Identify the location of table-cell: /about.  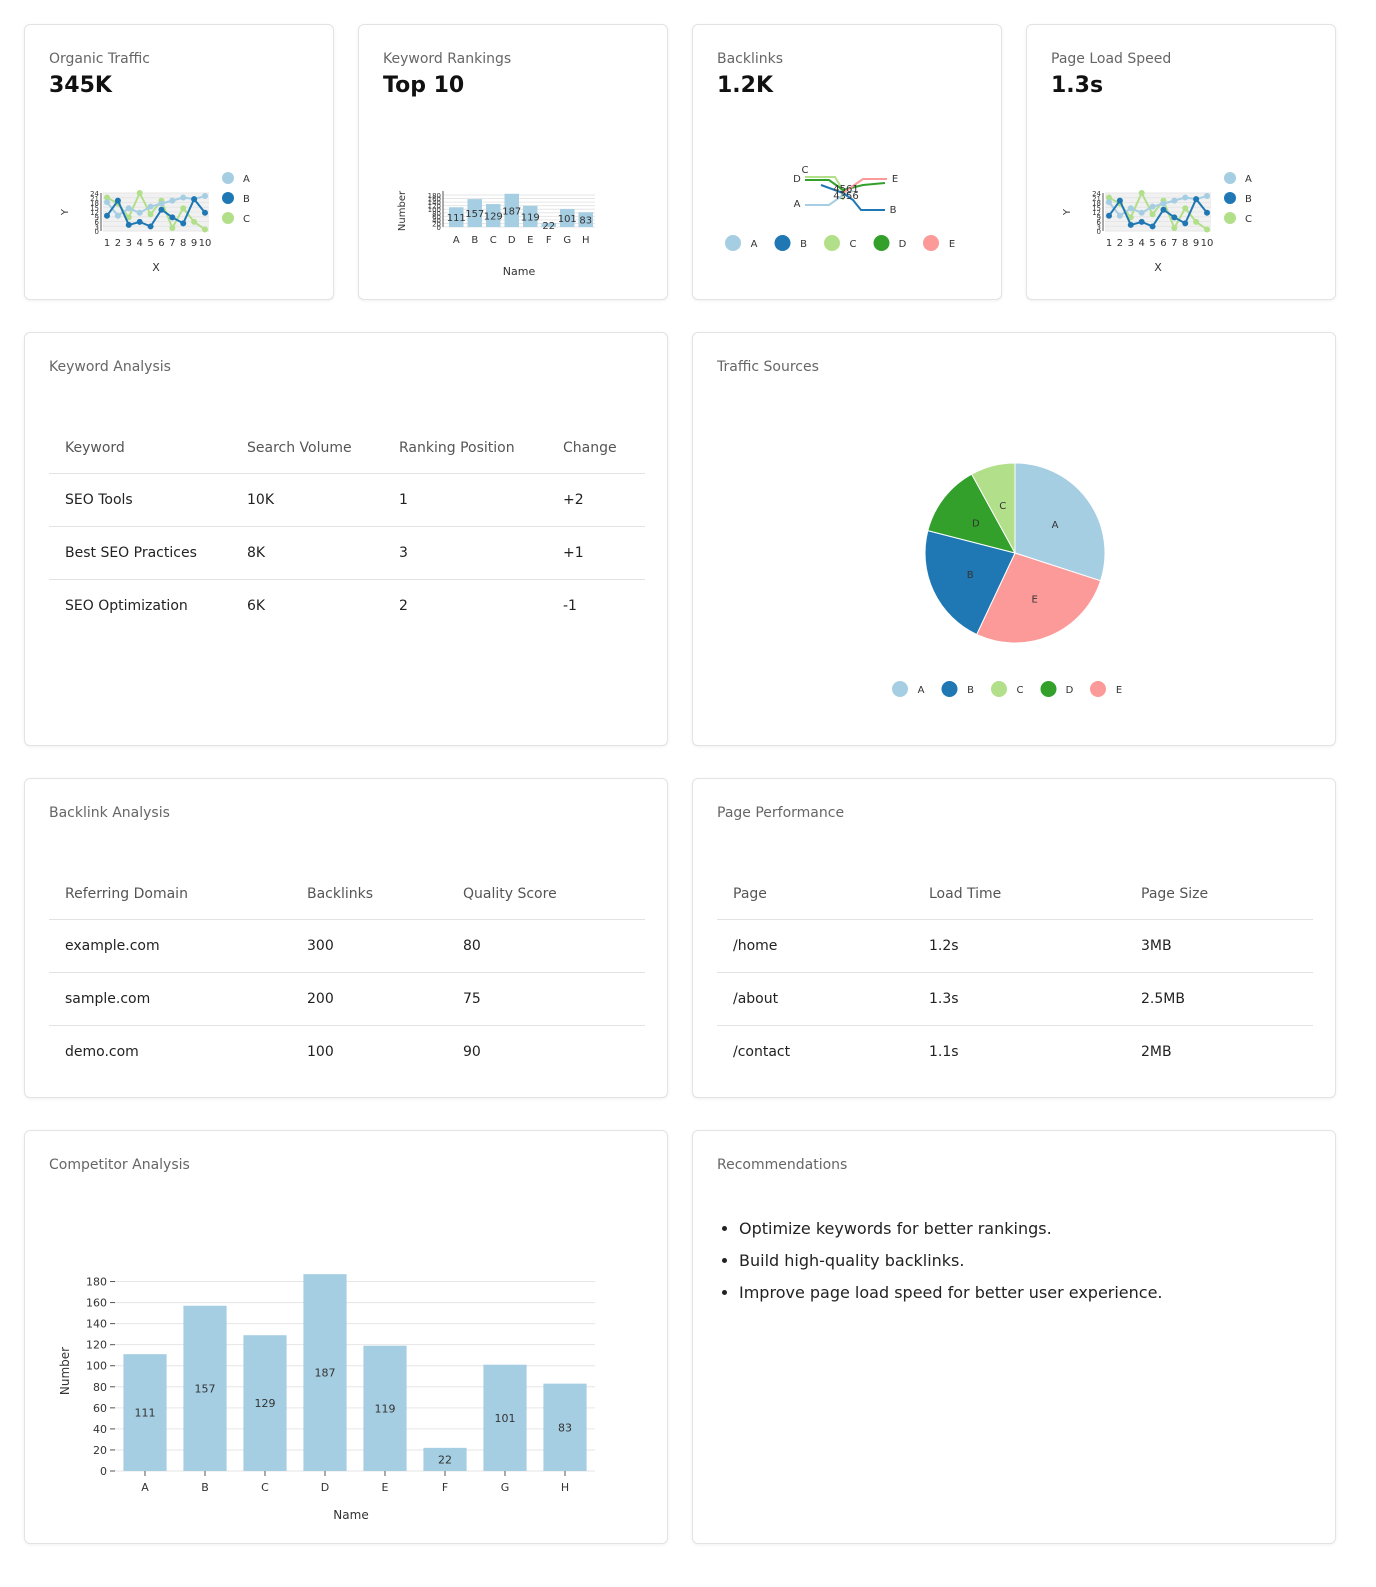
(815, 999).